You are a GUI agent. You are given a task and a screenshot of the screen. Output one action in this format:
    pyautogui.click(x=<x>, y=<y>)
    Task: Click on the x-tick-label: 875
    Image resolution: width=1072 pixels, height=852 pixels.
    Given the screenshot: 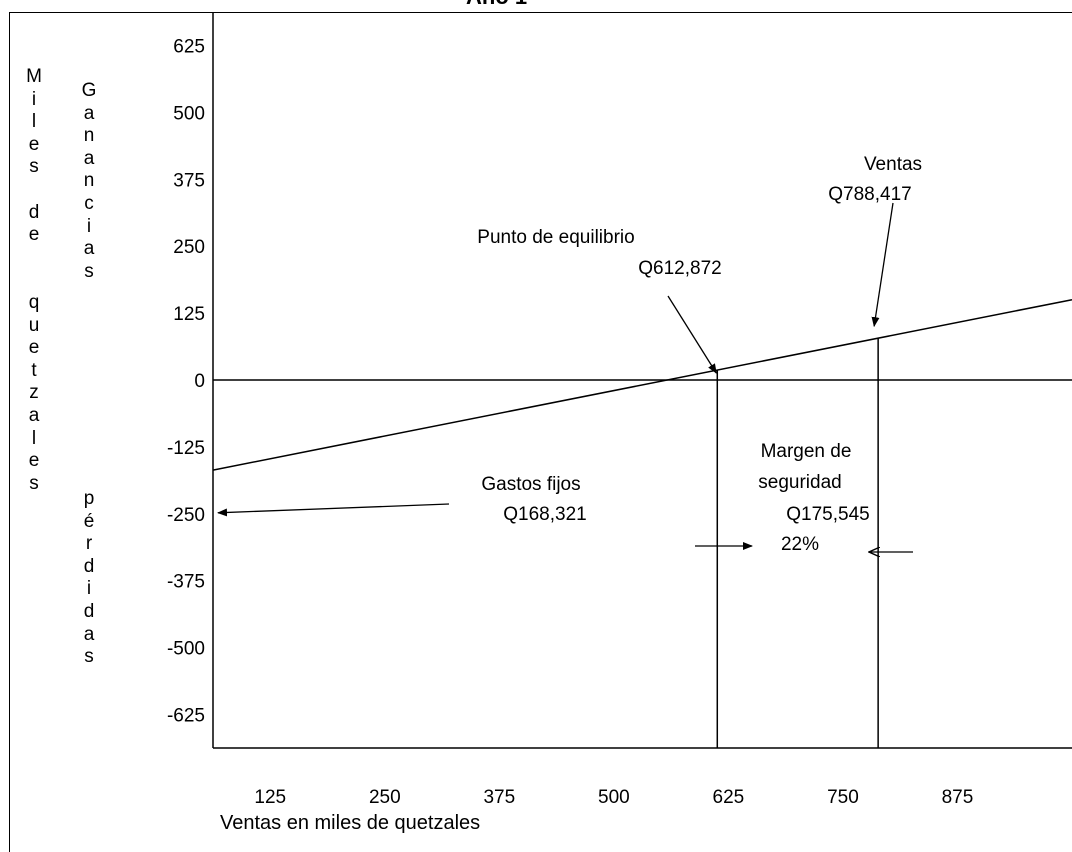 What is the action you would take?
    pyautogui.click(x=958, y=797)
    